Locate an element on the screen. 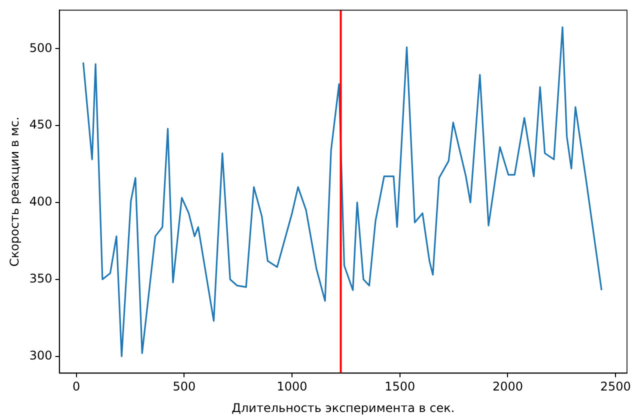  y-tick-label: 350 is located at coordinates (40, 279).